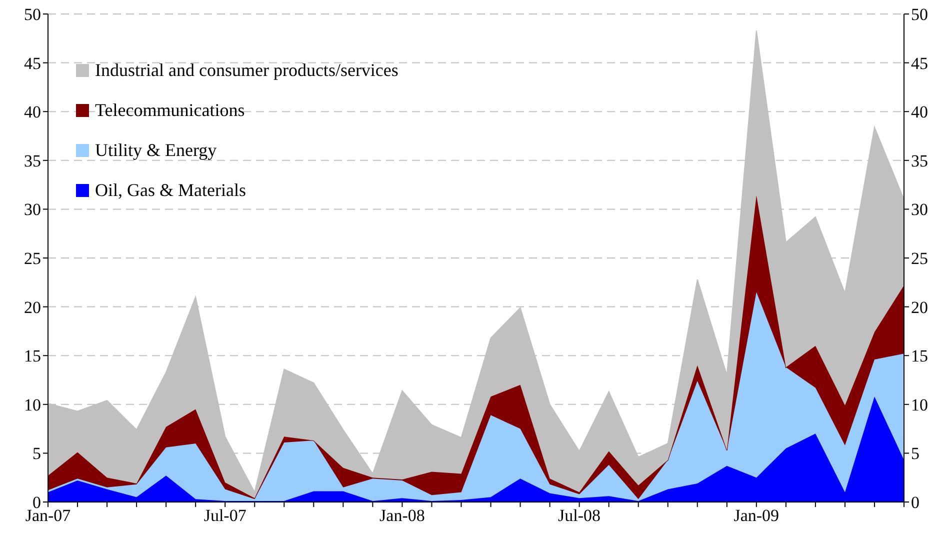 This screenshot has height=544, width=952. Describe the element at coordinates (32, 14) in the screenshot. I see `y-tick-label: 50` at that location.